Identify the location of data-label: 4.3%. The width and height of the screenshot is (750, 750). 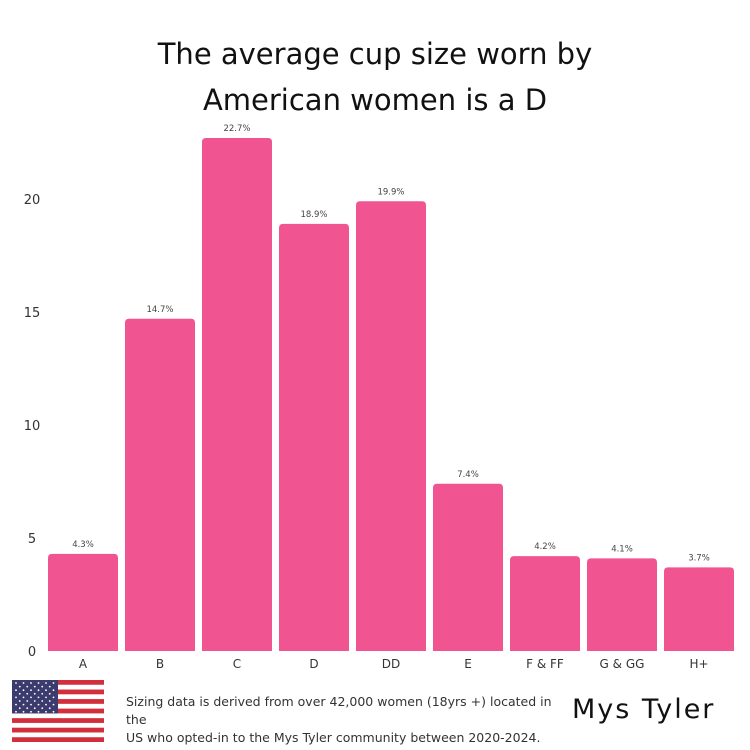
(83, 545).